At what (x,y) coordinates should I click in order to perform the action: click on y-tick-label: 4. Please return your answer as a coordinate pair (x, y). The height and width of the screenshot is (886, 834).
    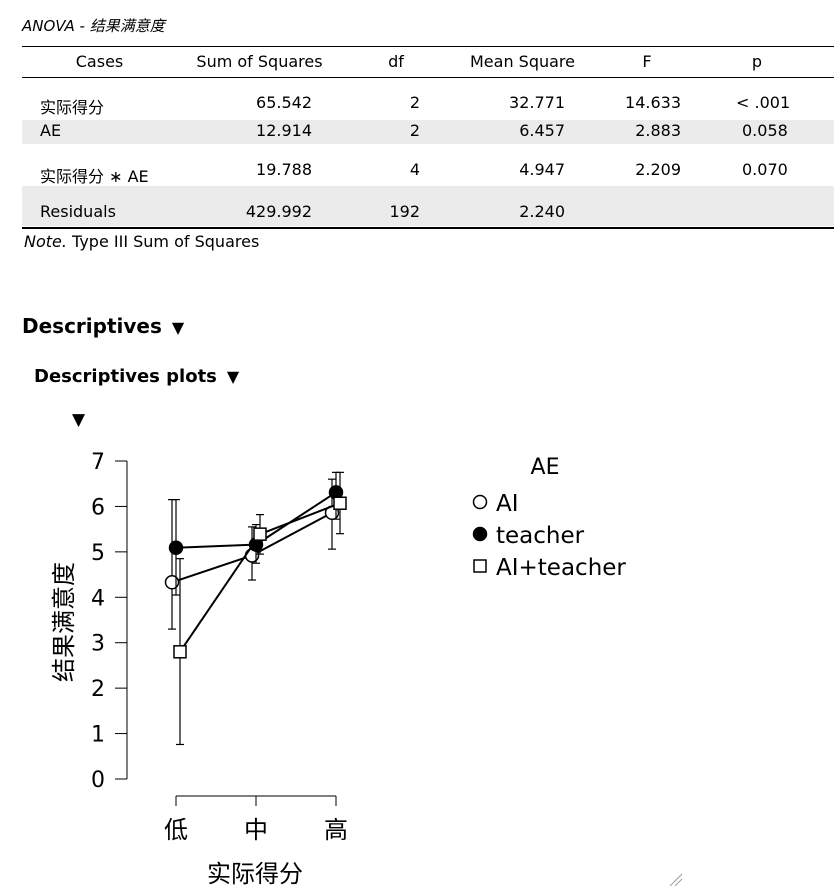
    Looking at the image, I should click on (98, 598).